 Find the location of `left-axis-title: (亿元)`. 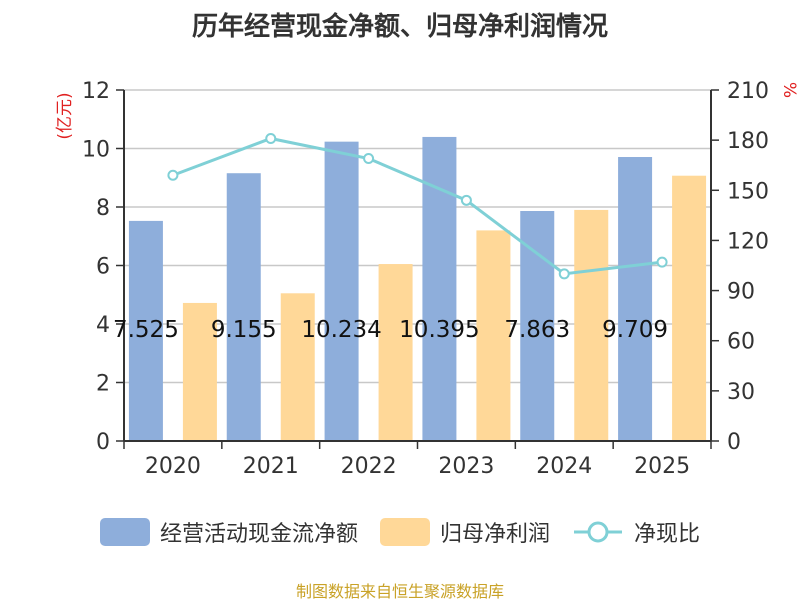

left-axis-title: (亿元) is located at coordinates (65, 115).